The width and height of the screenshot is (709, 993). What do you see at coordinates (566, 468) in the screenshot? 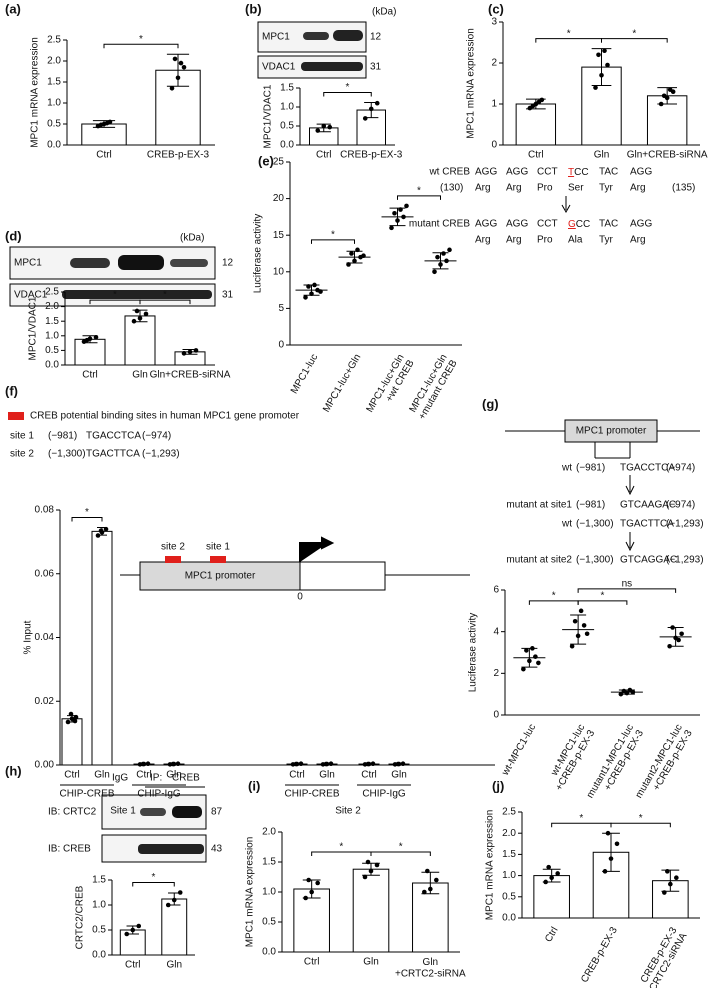
I see `seq-name: wt` at bounding box center [566, 468].